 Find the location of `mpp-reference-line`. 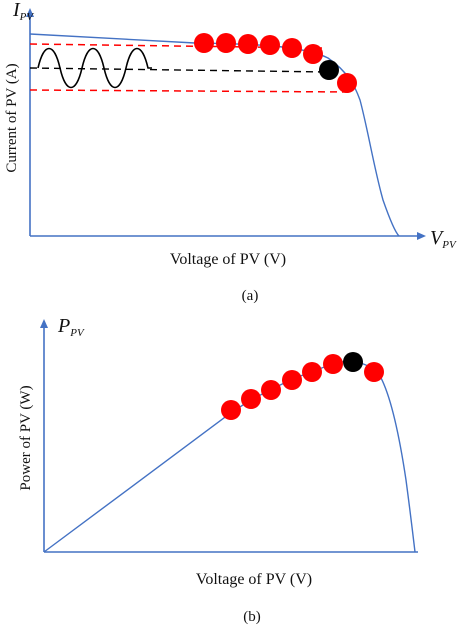

mpp-reference-line is located at coordinates (179, 70).